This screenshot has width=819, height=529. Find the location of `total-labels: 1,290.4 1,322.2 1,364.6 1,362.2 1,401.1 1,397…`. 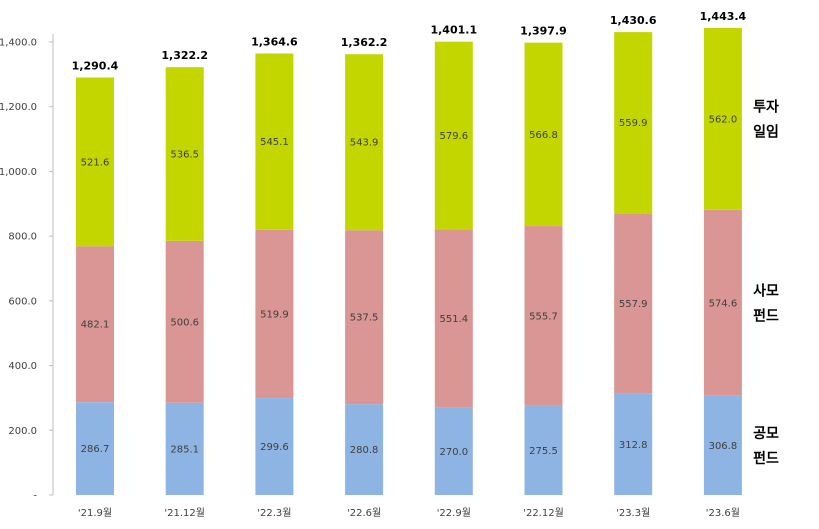

total-labels: 1,290.4 1,322.2 1,364.6 1,362.2 1,401.1 1,397… is located at coordinates (409, 41).